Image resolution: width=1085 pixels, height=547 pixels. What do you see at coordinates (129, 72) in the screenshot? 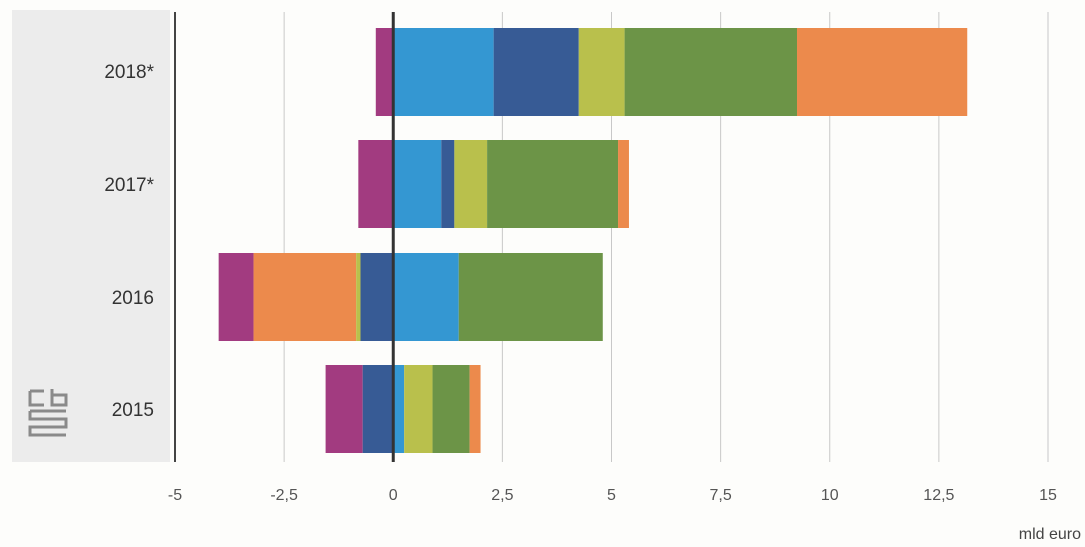
I see `category-label-2018: 2018*` at bounding box center [129, 72].